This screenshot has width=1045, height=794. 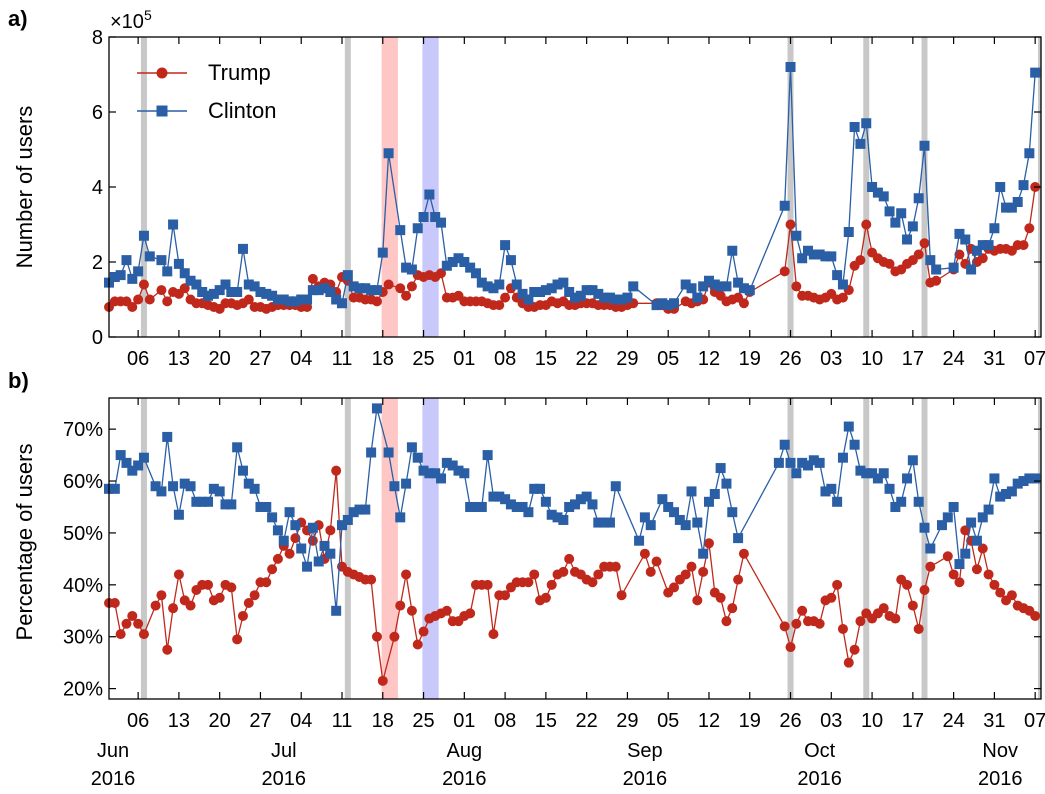 I want to click on x-tick-label: 22, so click(x=587, y=359).